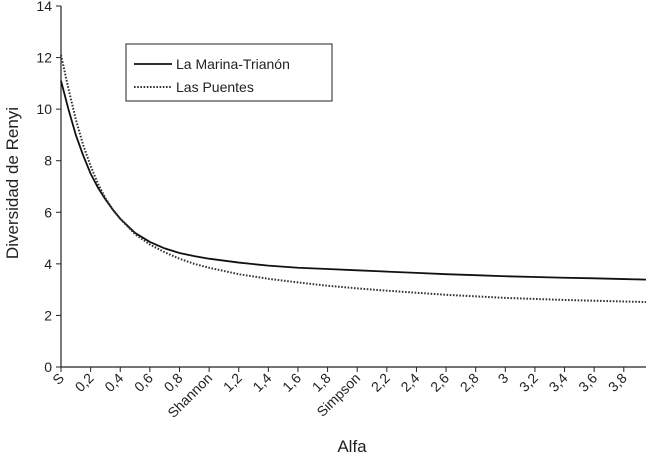 This screenshot has height=458, width=650. Describe the element at coordinates (528, 382) in the screenshot. I see `x-tick-label: 3,2` at that location.